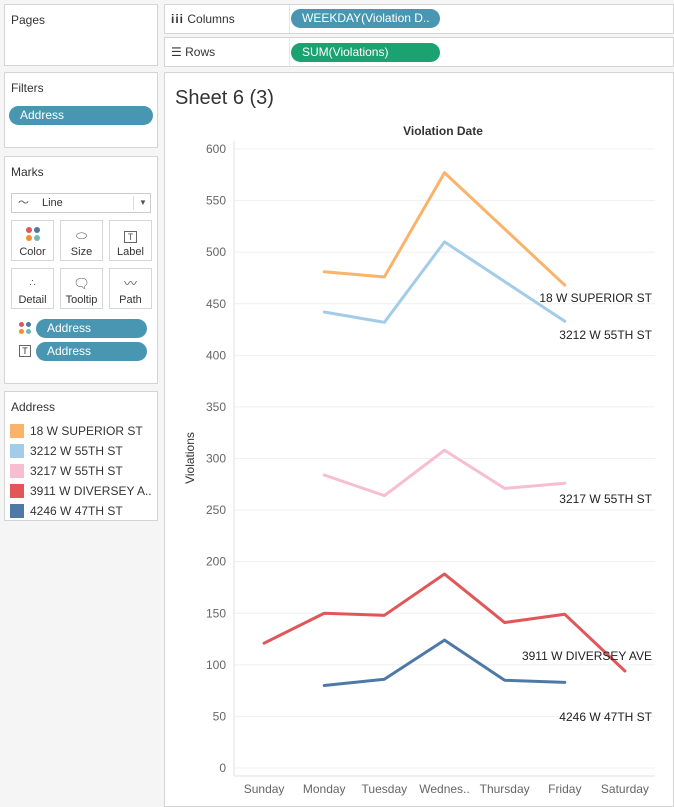 The height and width of the screenshot is (807, 674). What do you see at coordinates (143, 202) in the screenshot?
I see `chevron-down-icon: ▼` at bounding box center [143, 202].